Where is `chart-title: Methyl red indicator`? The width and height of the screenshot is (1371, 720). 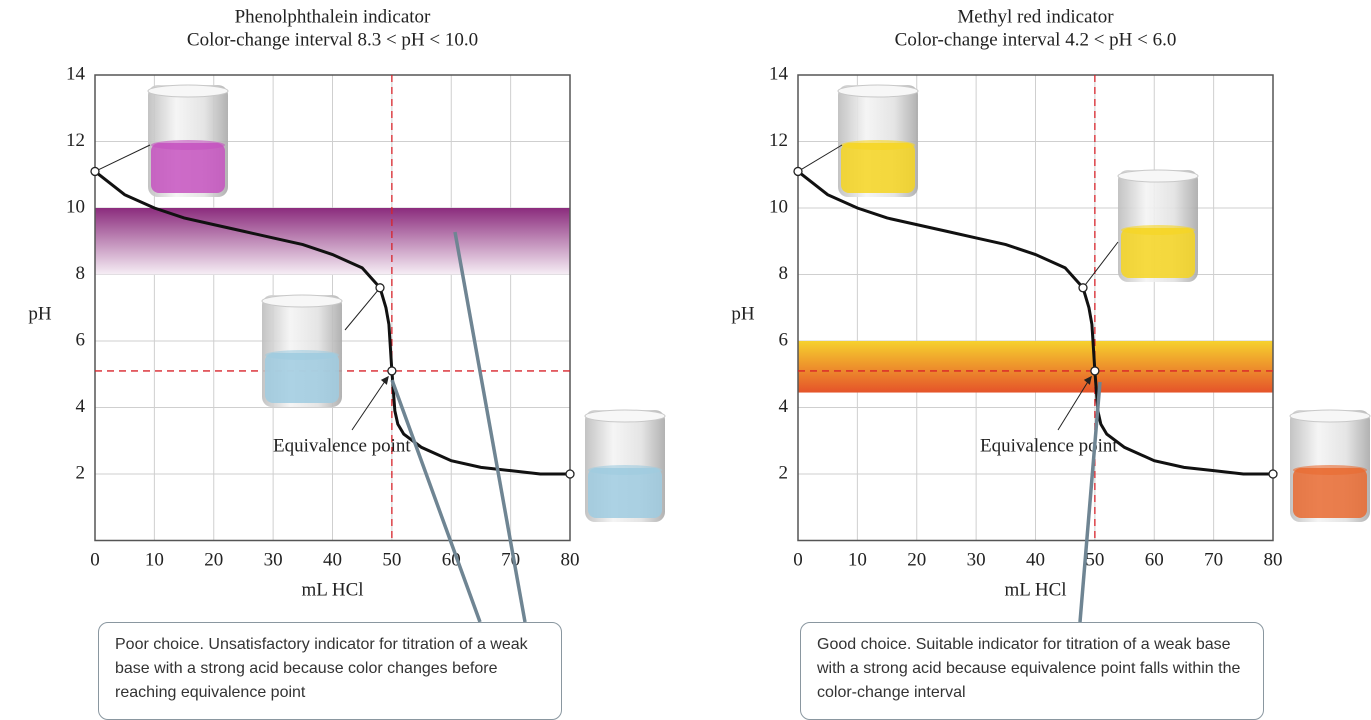
chart-title: Methyl red indicator is located at coordinates (1035, 16).